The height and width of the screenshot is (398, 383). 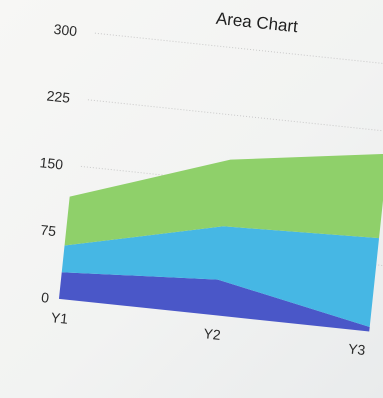 What do you see at coordinates (257, 23) in the screenshot?
I see `chart-title: Area Chart` at bounding box center [257, 23].